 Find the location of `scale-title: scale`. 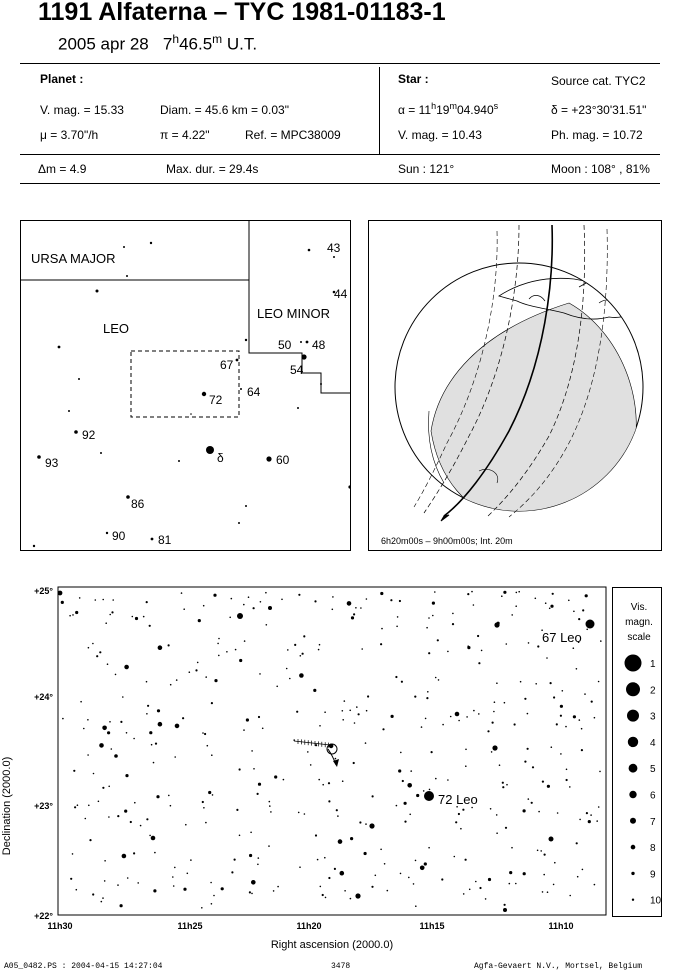

scale-title: scale is located at coordinates (639, 637).